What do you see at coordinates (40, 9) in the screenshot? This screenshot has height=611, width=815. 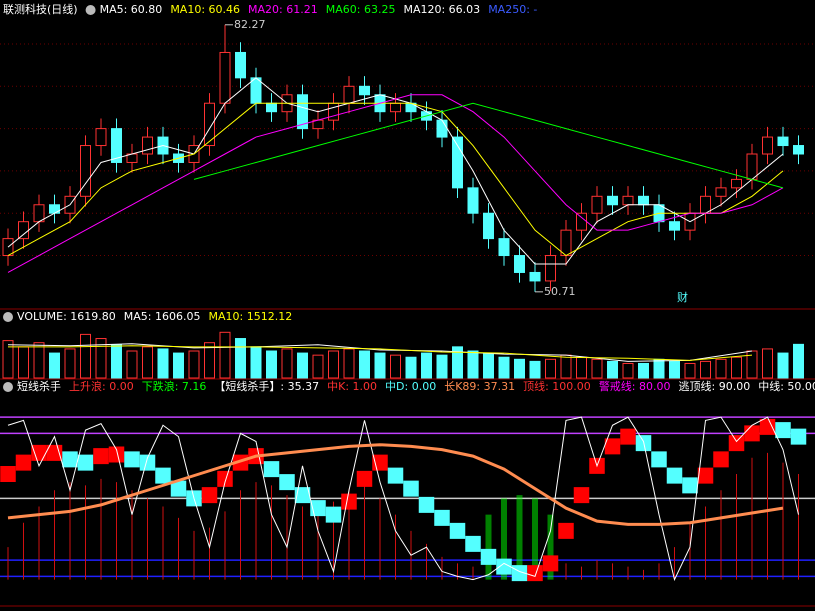 I see `legend-entry: 联测科技(日线)` at bounding box center [40, 9].